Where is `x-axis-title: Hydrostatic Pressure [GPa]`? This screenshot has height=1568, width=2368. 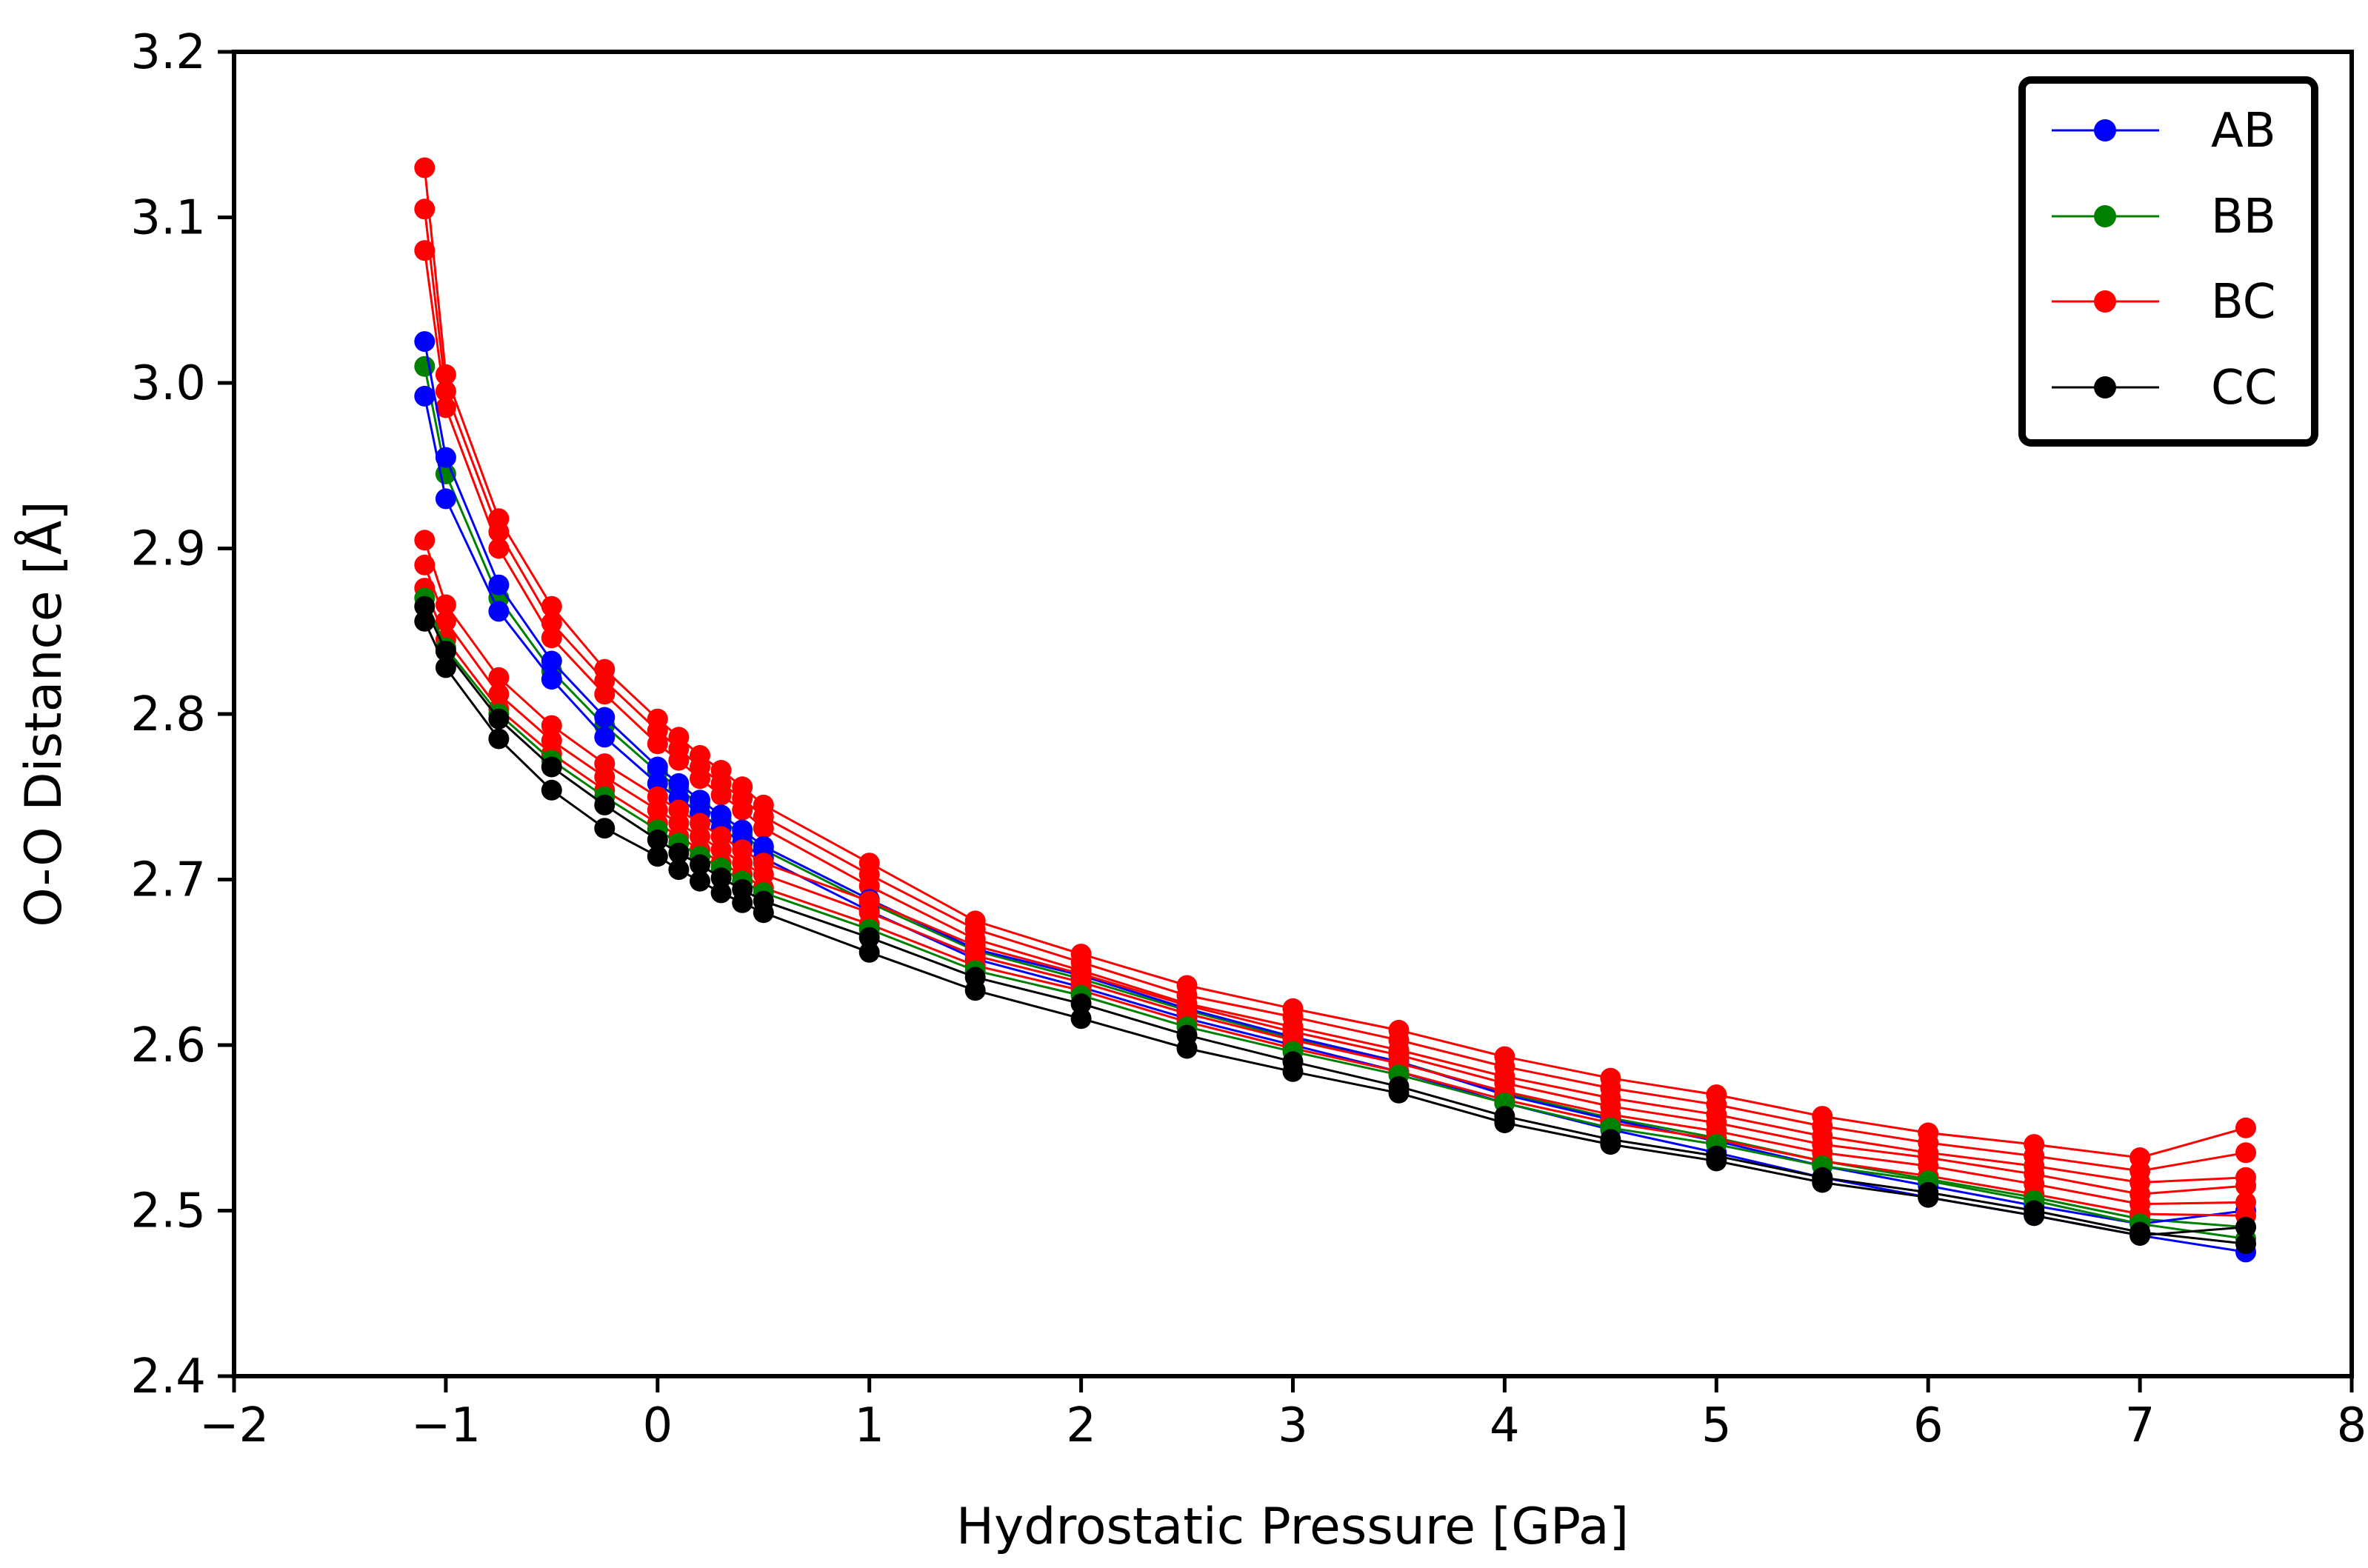
x-axis-title: Hydrostatic Pressure [GPa] is located at coordinates (1292, 1527).